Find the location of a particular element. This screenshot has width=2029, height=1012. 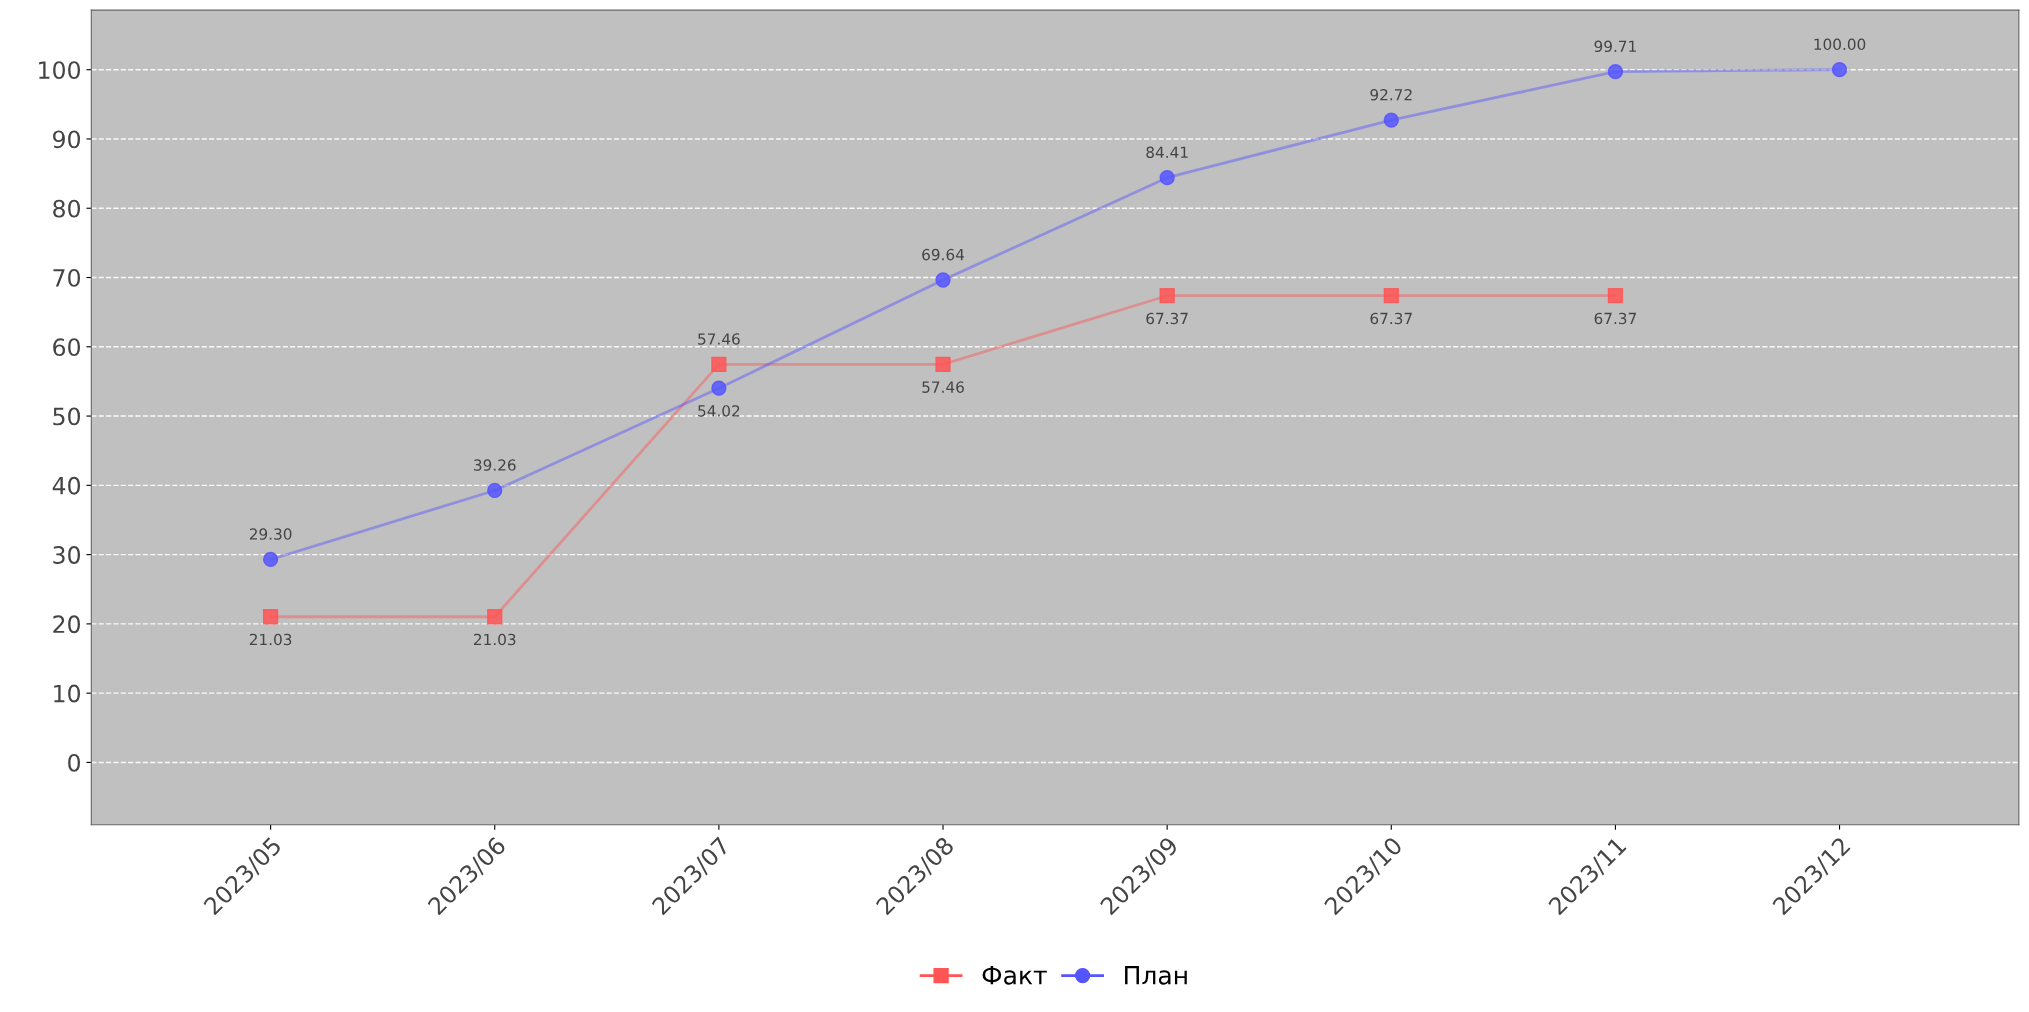

y-tick-label: 10 is located at coordinates (67, 693).